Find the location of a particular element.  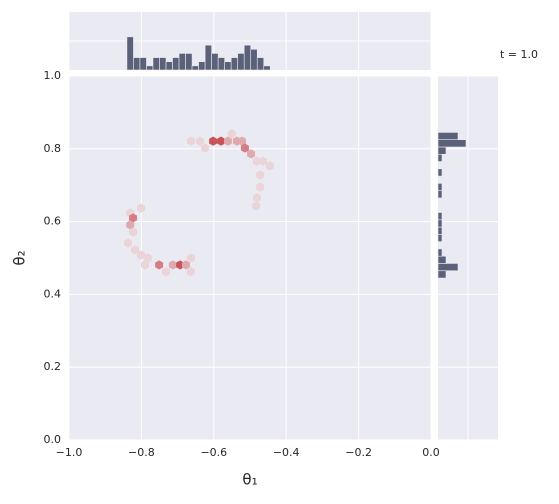

y-axis-label: θ₂ is located at coordinates (20, 257).